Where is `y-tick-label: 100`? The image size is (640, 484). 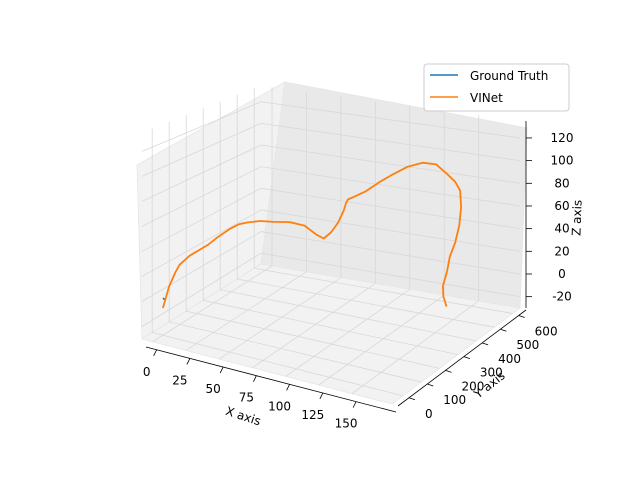
y-tick-label: 100 is located at coordinates (454, 400).